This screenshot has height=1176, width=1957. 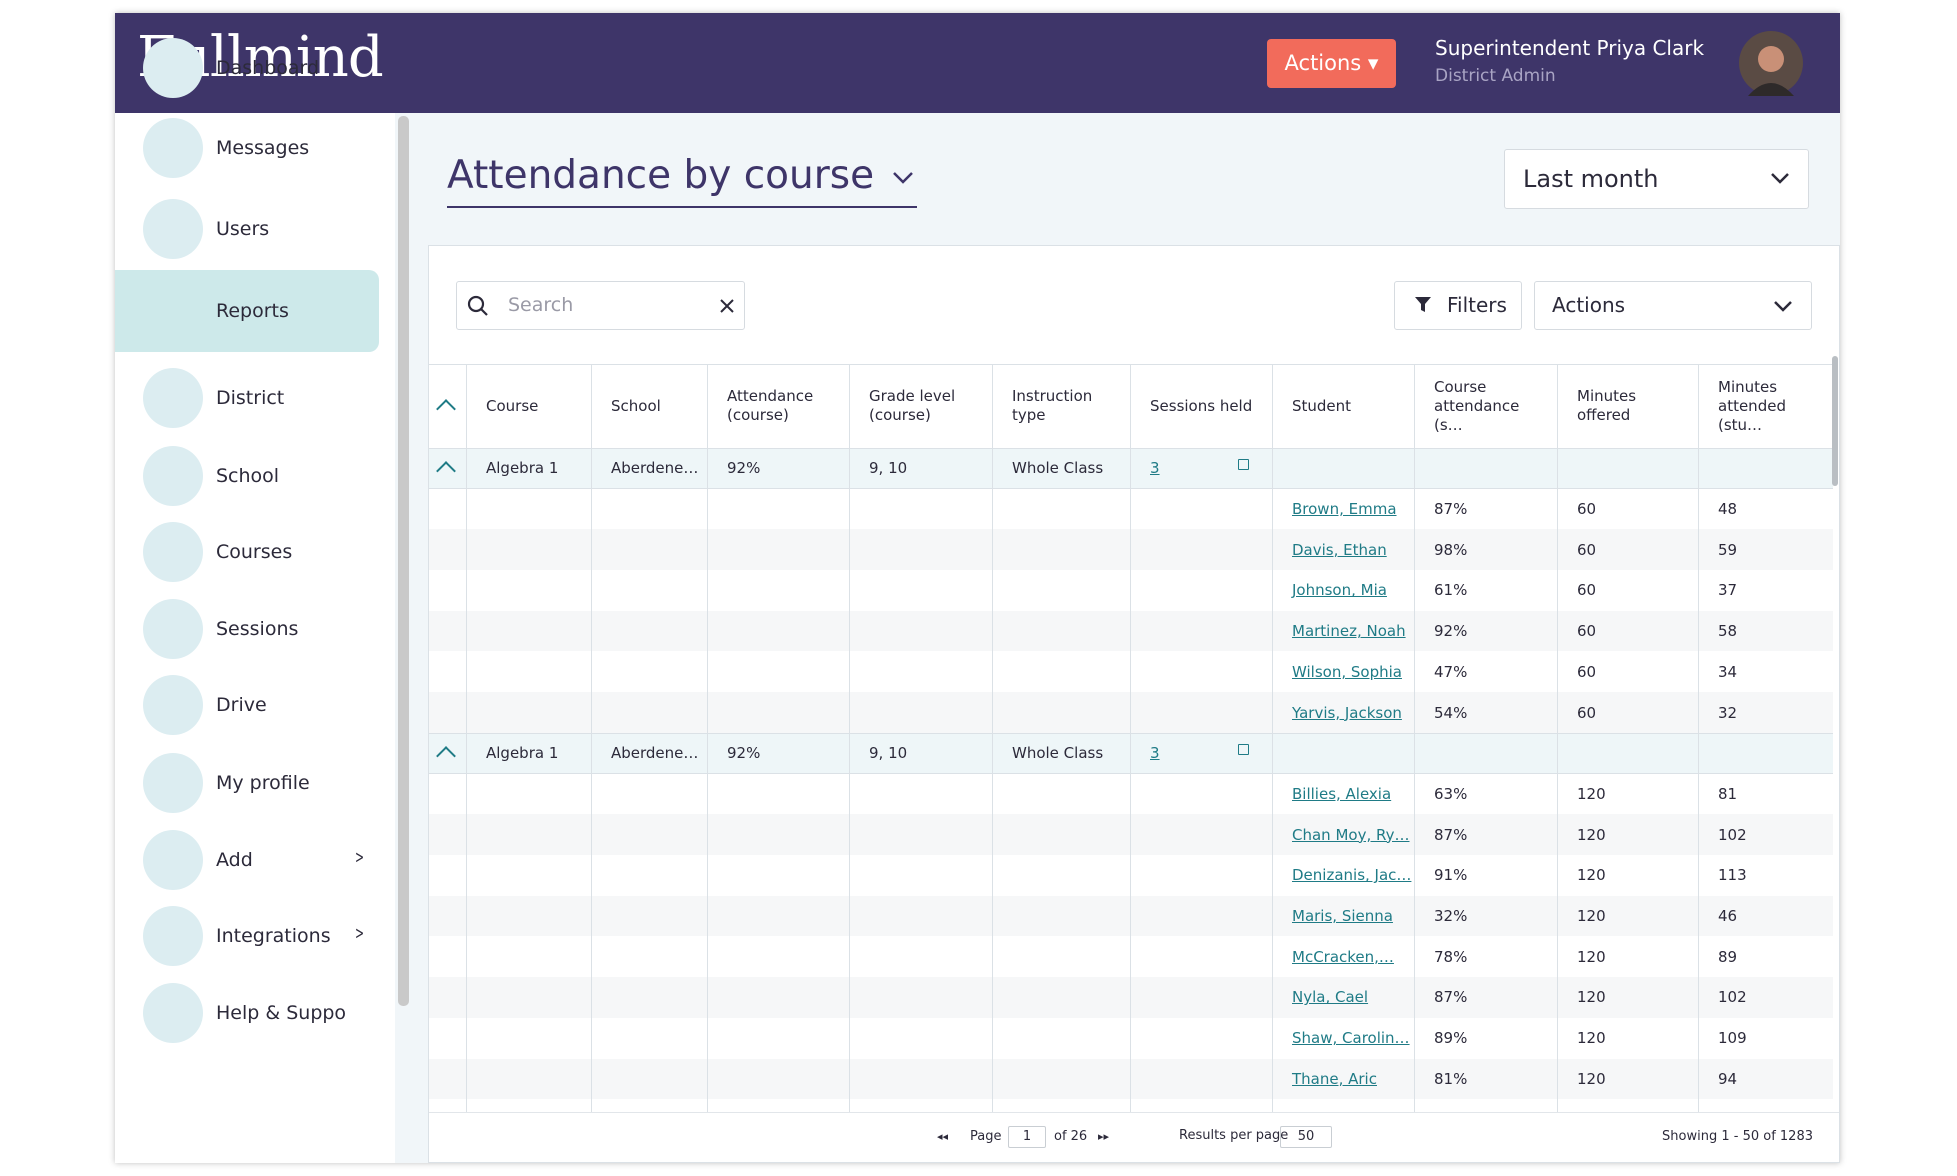 I want to click on nav-item: Drive, so click(x=247, y=705).